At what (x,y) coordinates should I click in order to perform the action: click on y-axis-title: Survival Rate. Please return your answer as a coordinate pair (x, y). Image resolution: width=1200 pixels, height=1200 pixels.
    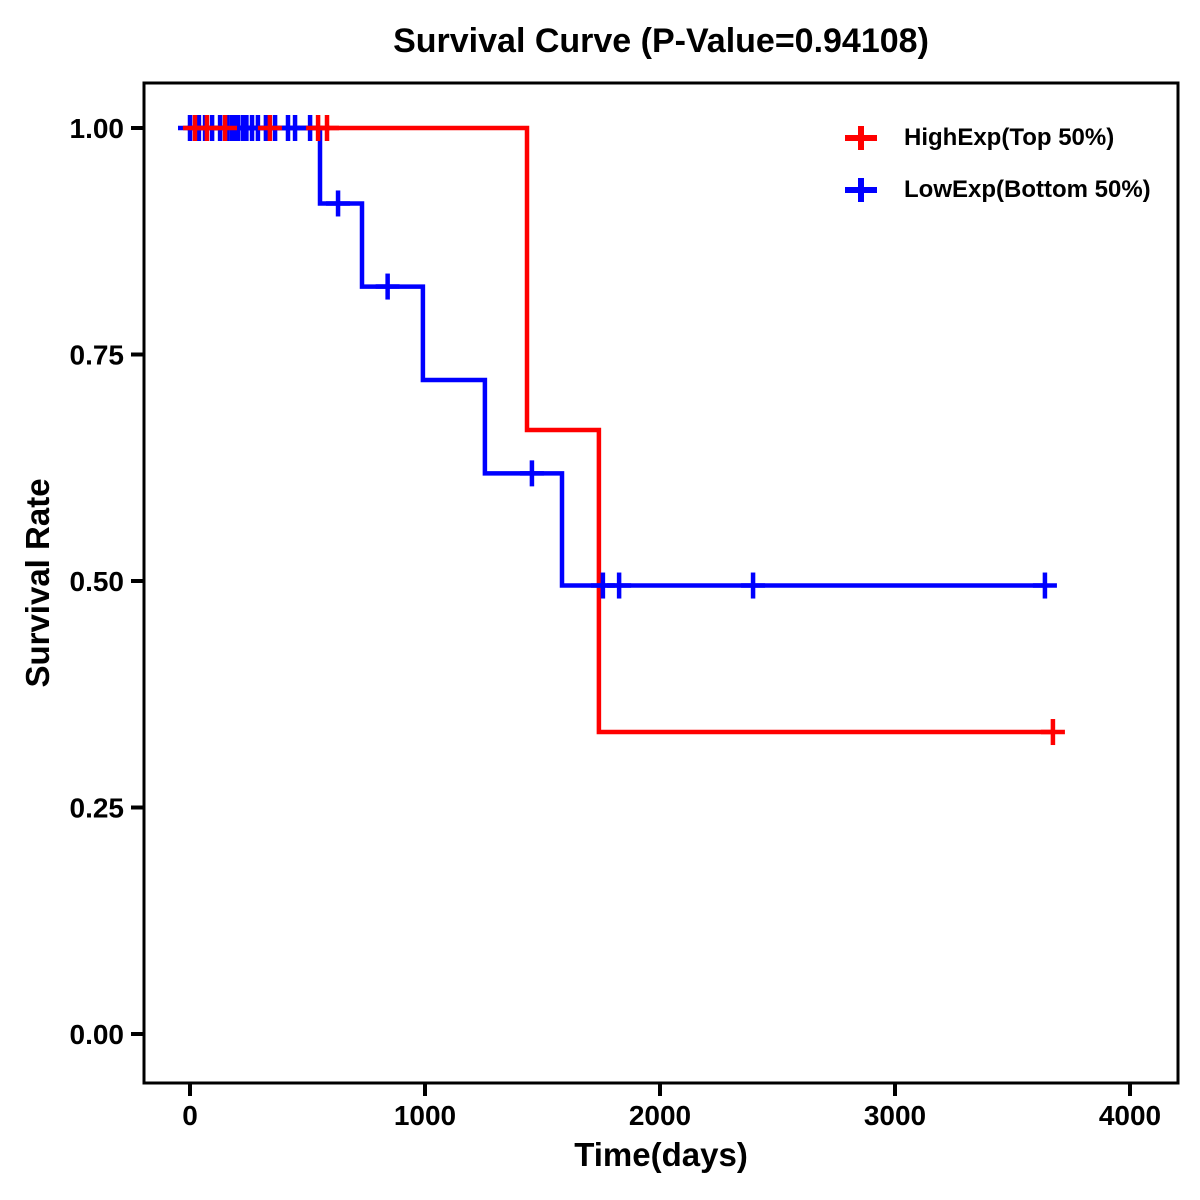
    Looking at the image, I should click on (37, 583).